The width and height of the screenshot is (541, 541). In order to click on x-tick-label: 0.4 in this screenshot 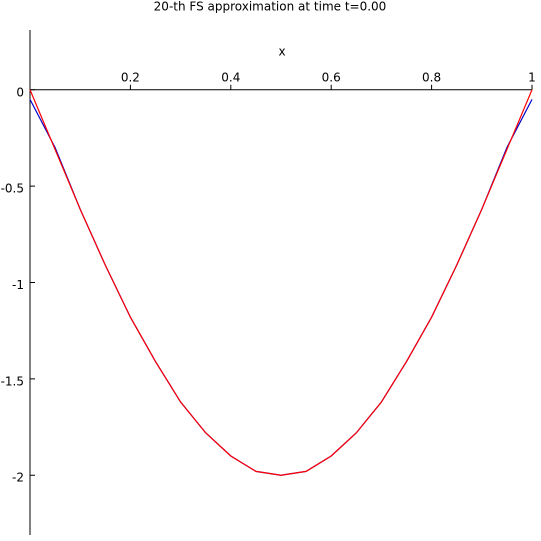, I will do `click(230, 77)`.